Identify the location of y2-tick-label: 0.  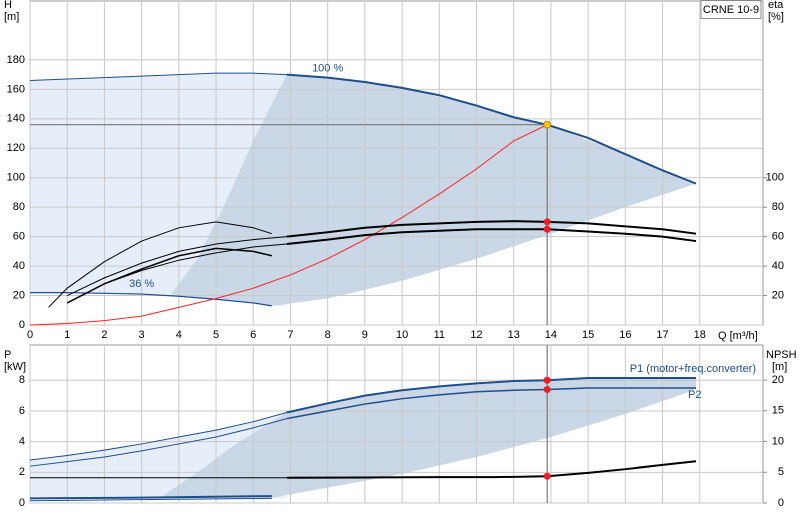
(781, 503).